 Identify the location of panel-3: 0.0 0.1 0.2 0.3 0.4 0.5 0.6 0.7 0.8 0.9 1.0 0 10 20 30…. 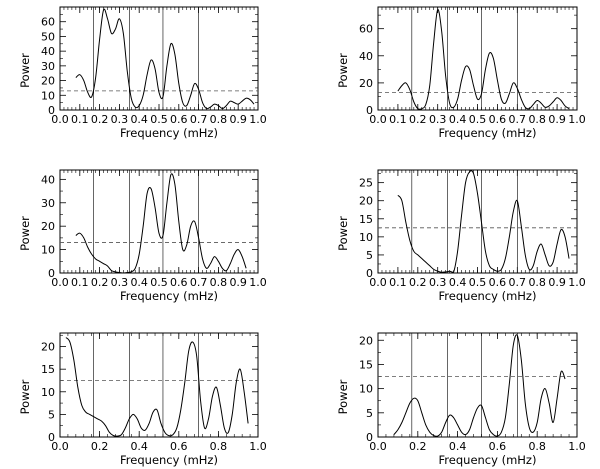
(142, 236).